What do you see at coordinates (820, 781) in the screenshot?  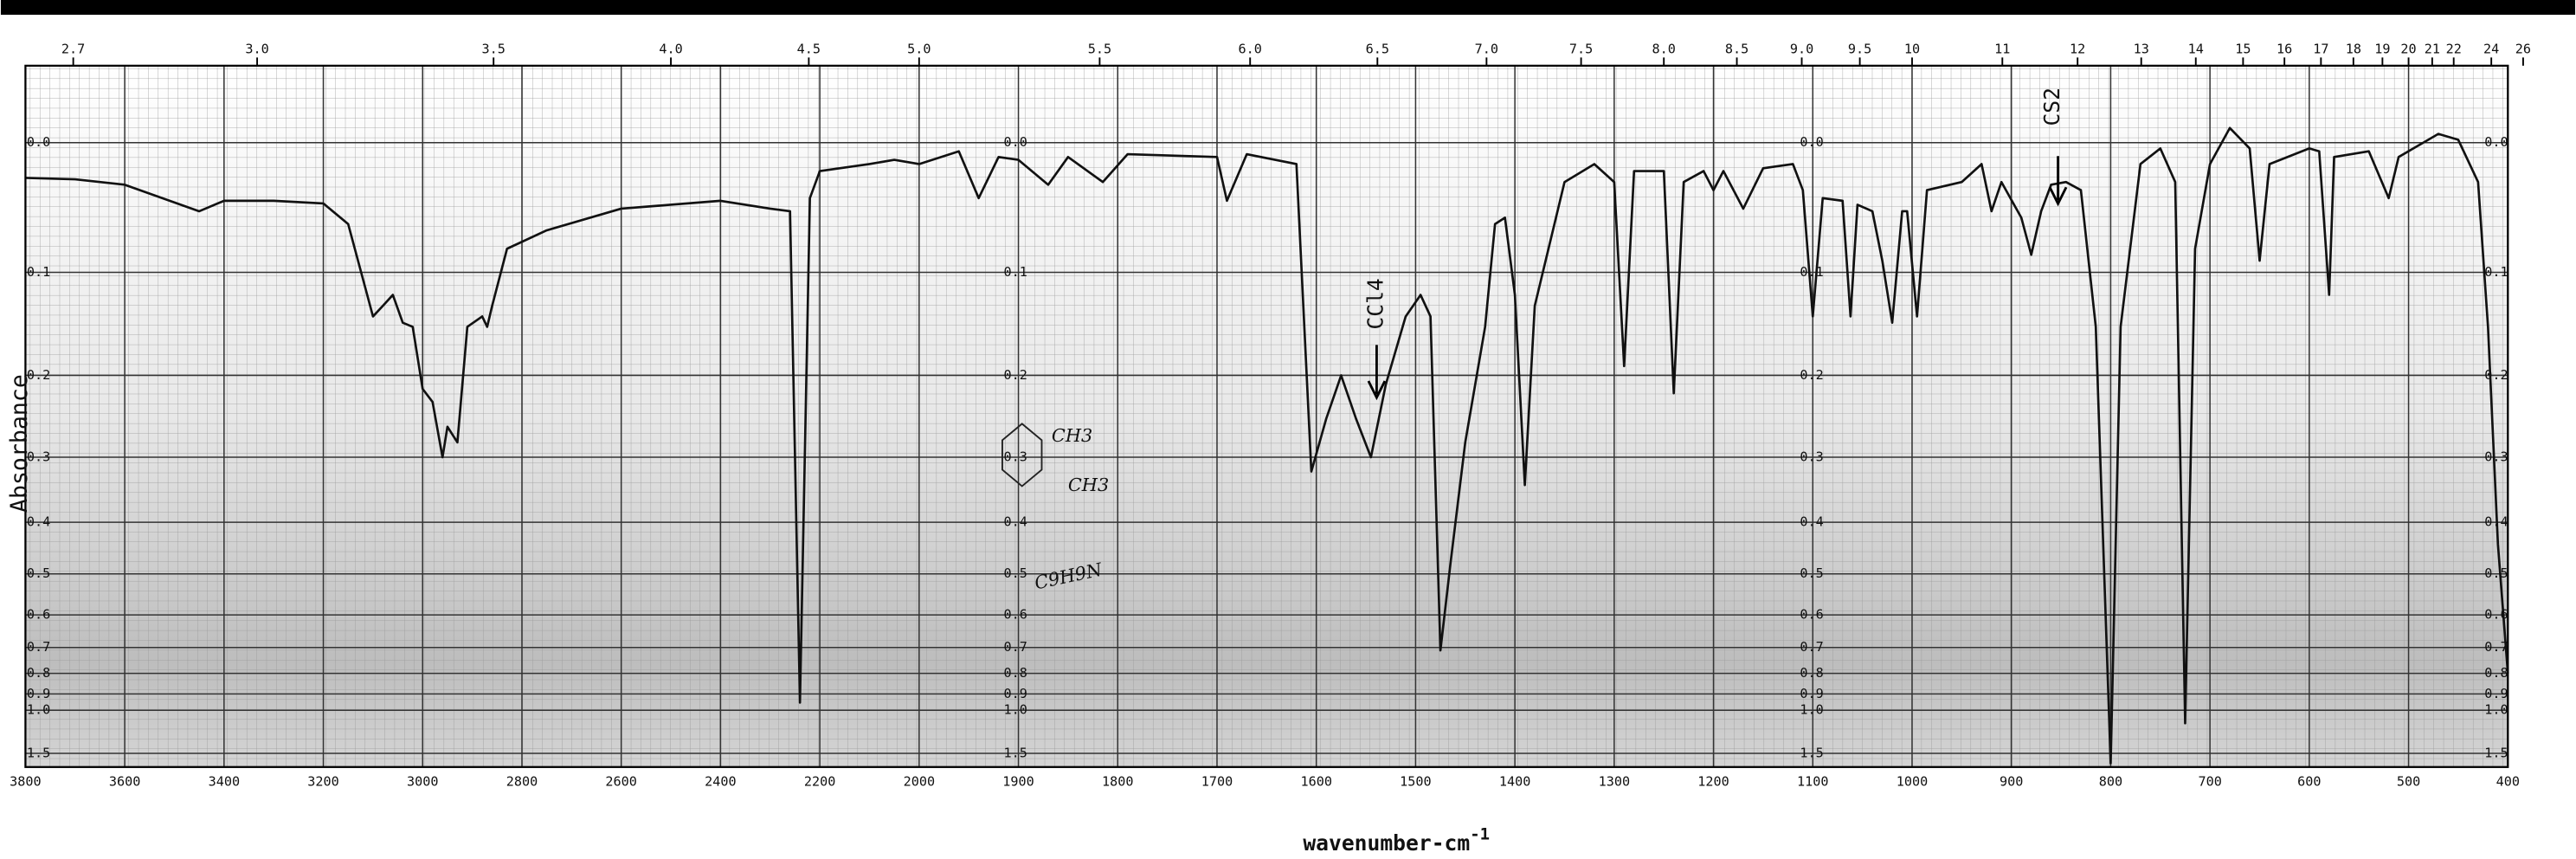 I see `x-tick-label: 2200` at bounding box center [820, 781].